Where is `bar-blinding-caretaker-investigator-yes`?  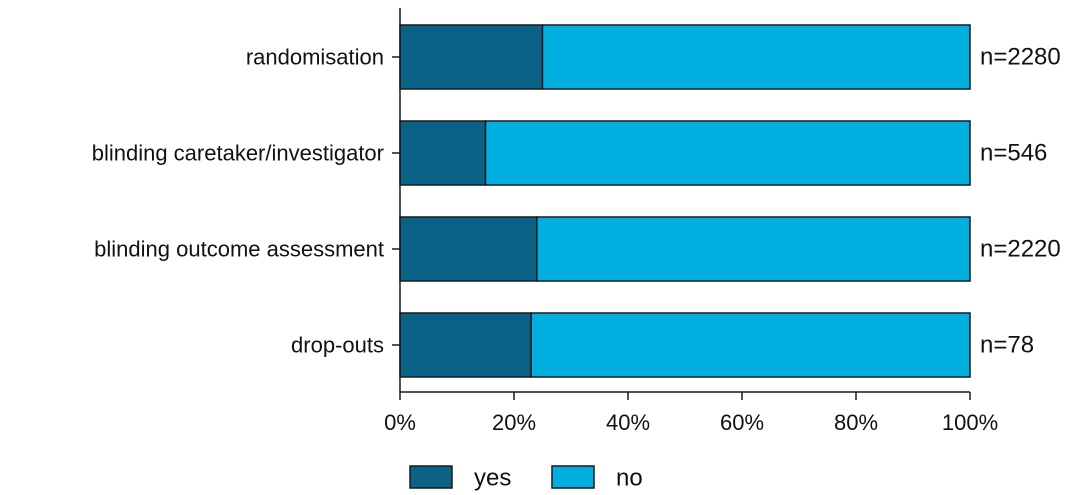 bar-blinding-caretaker-investigator-yes is located at coordinates (443, 153).